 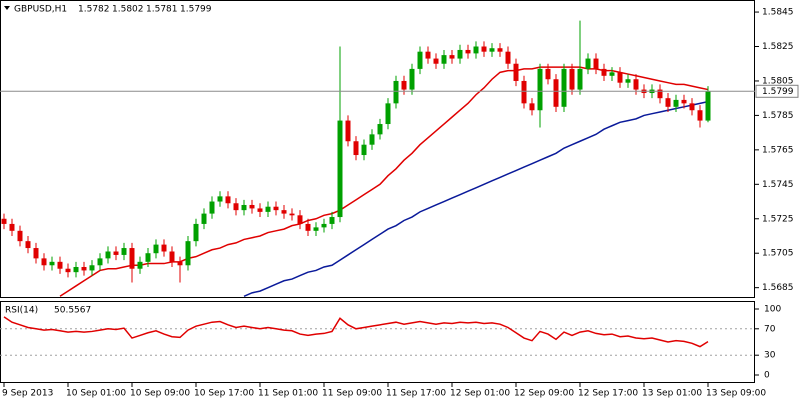 I want to click on symbol-title: GBPUSD,H1, so click(x=40, y=10).